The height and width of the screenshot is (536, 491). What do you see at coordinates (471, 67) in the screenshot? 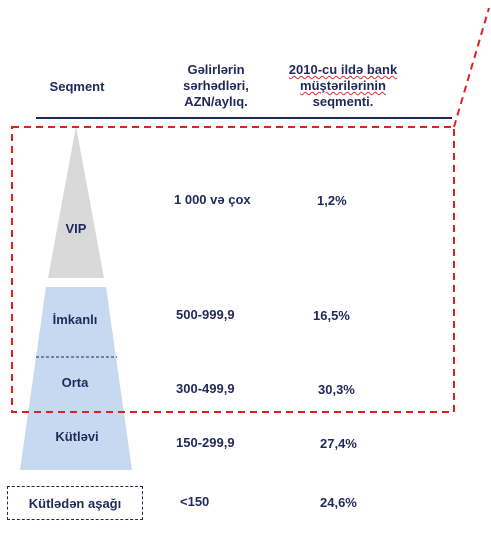
I see `callout-line` at bounding box center [471, 67].